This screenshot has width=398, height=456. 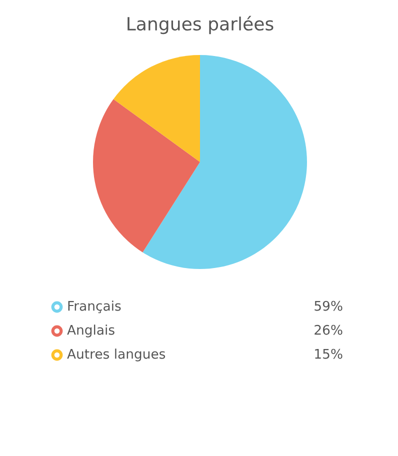 What do you see at coordinates (328, 329) in the screenshot?
I see `data-label: 26%` at bounding box center [328, 329].